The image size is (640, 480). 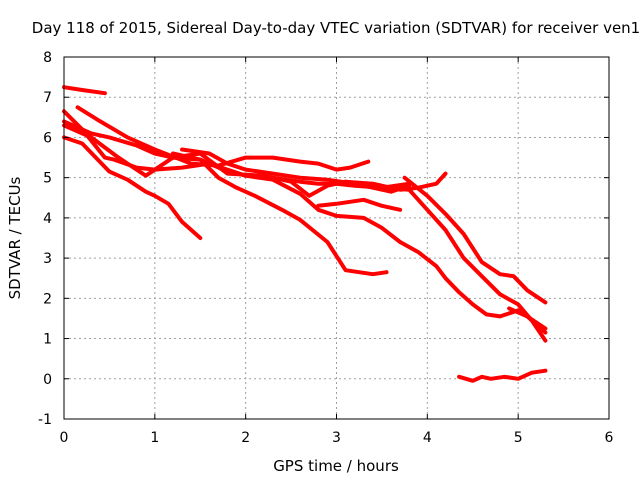 What do you see at coordinates (47, 299) in the screenshot?
I see `y-tick-label: 2` at bounding box center [47, 299].